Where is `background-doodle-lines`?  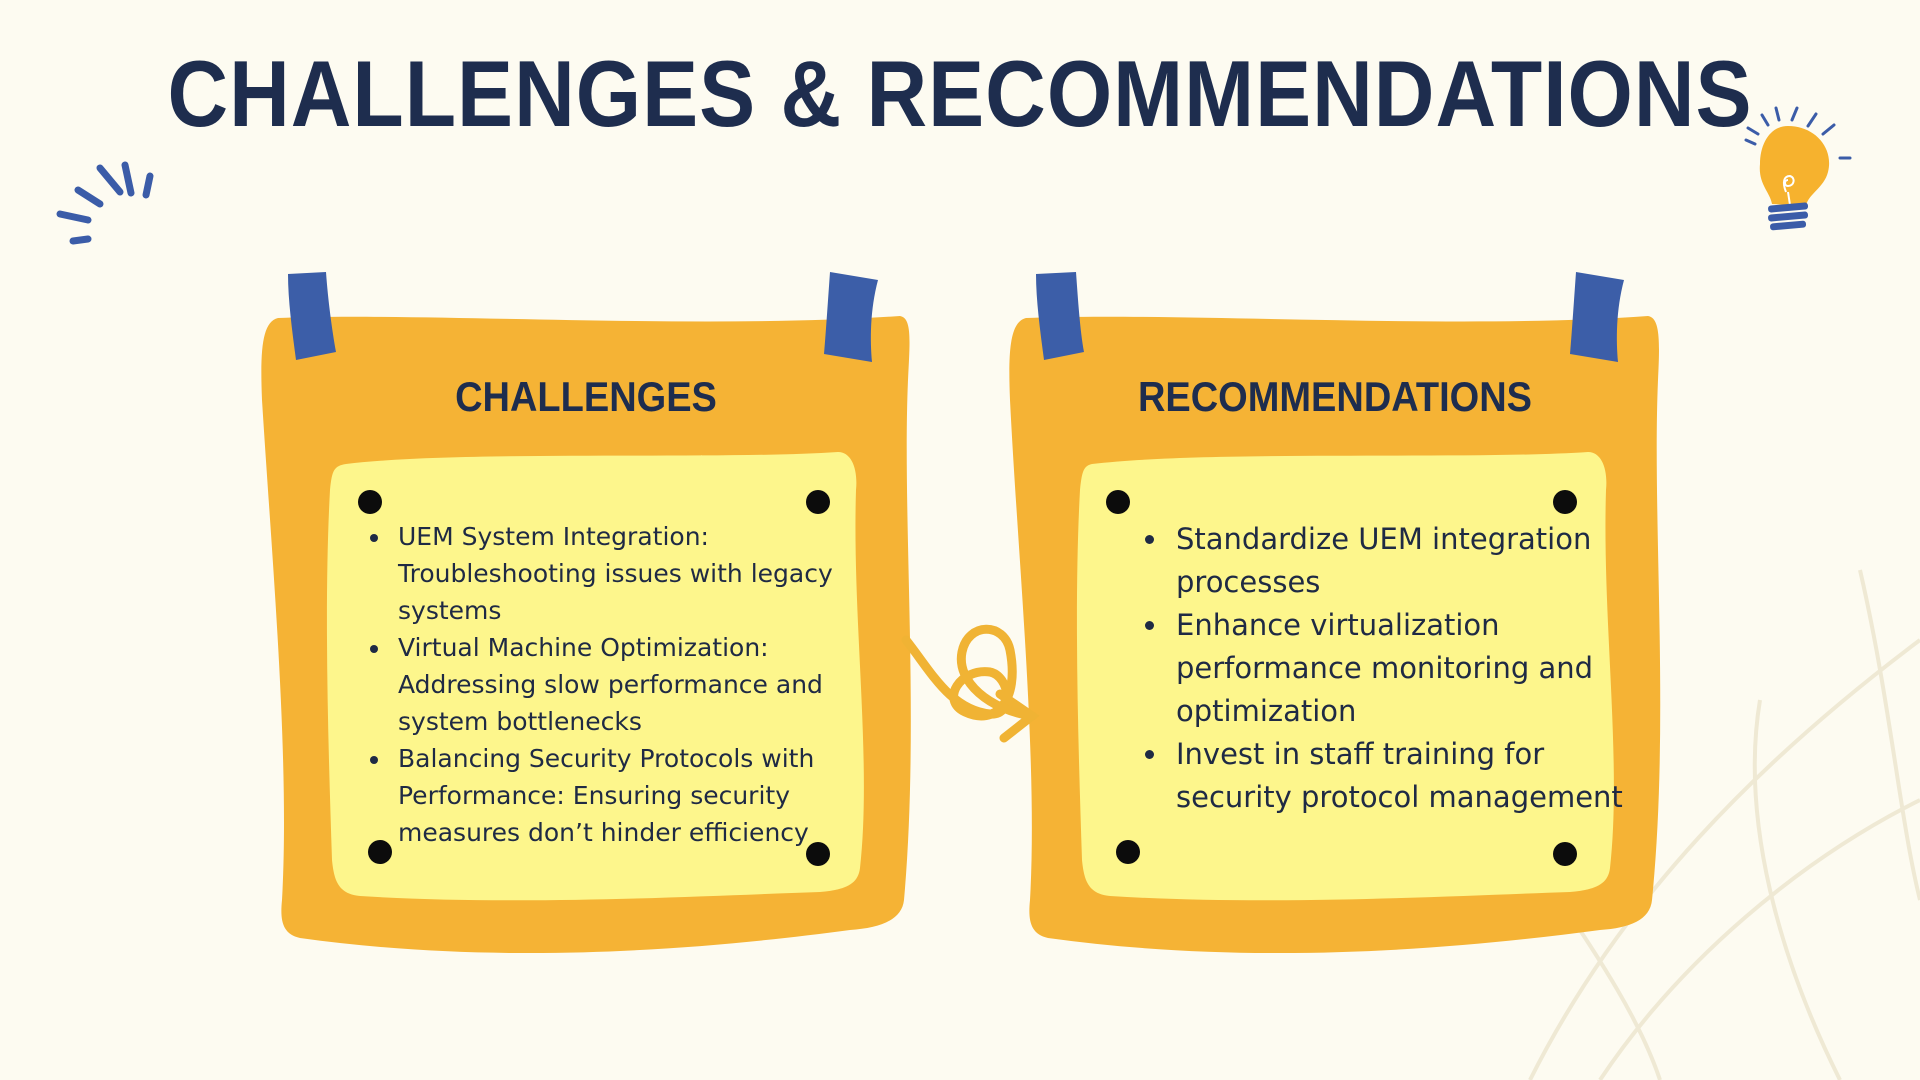
background-doodle-lines is located at coordinates (1724, 824).